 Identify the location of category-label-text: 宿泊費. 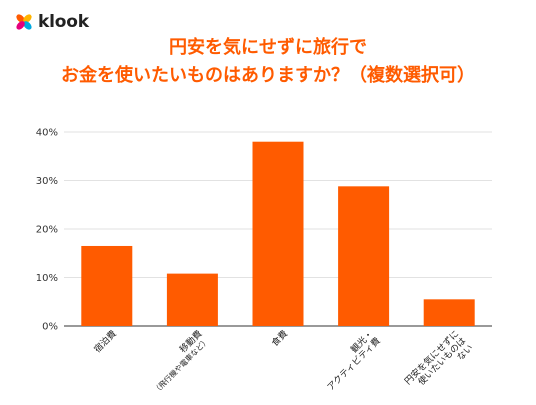
(105, 342).